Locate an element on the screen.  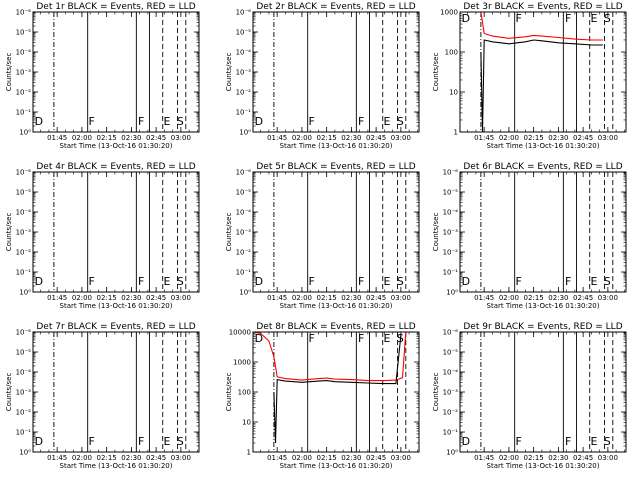
panel-title: Det 7r BLACK = Events, RED = LLD is located at coordinates (115, 327).